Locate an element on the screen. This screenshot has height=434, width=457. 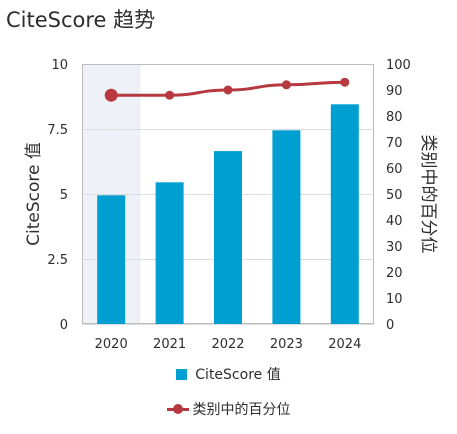
right-axis-title: 类别中的百分位 is located at coordinates (428, 194).